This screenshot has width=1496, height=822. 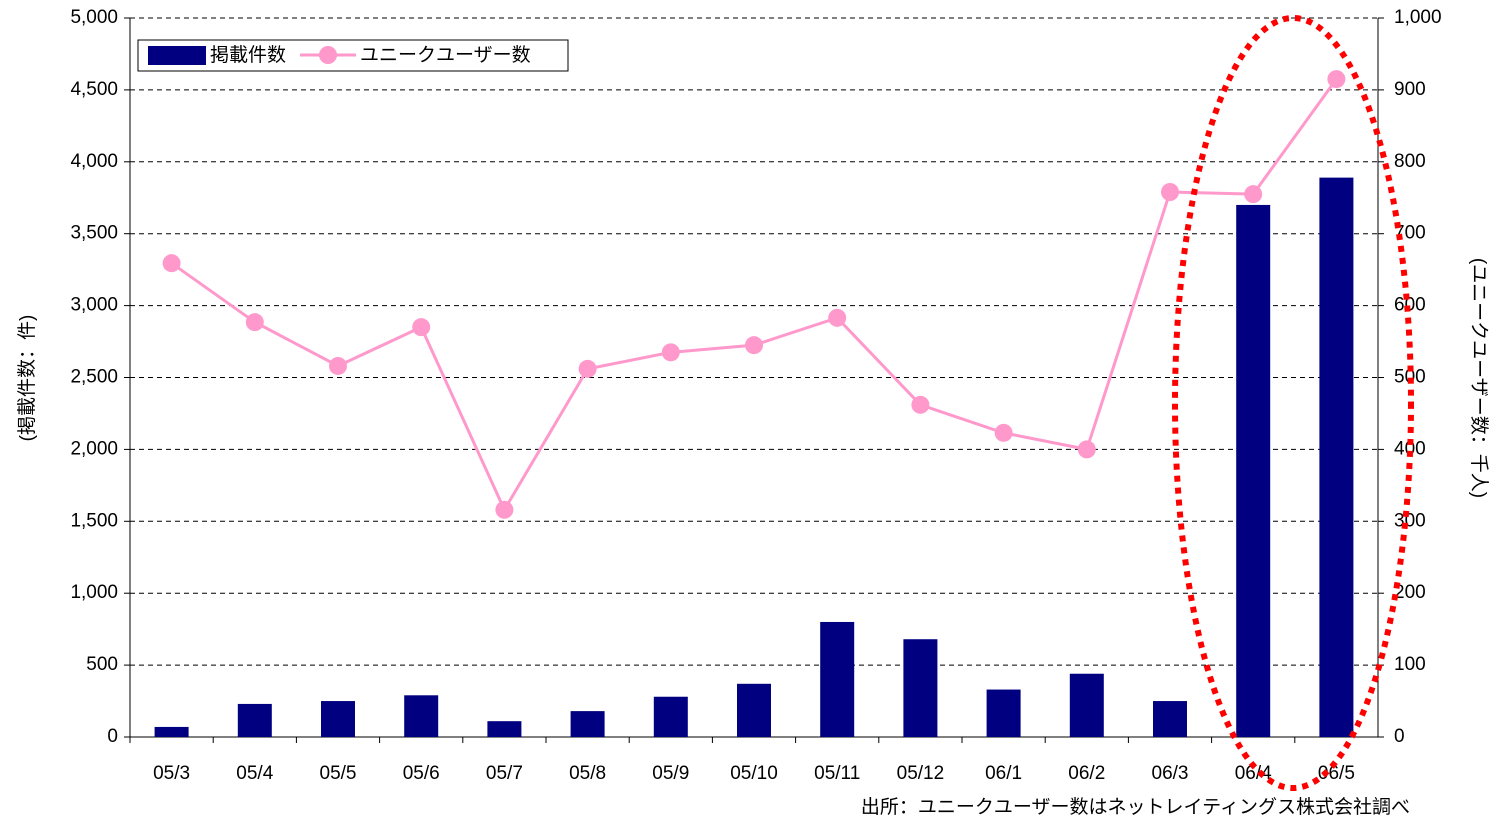 I want to click on x-tick-label: 05/9, so click(x=670, y=773).